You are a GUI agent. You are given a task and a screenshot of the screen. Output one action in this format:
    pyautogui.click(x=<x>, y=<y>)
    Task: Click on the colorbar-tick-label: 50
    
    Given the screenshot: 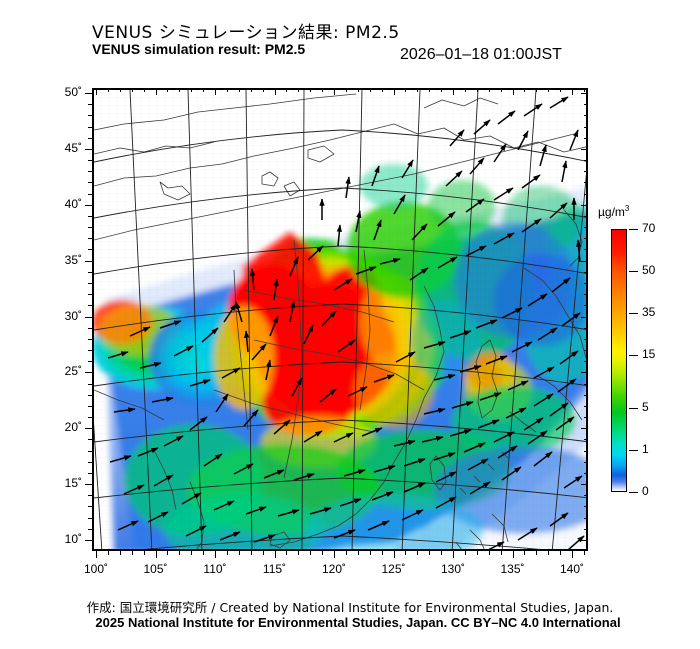 What is the action you would take?
    pyautogui.click(x=649, y=270)
    